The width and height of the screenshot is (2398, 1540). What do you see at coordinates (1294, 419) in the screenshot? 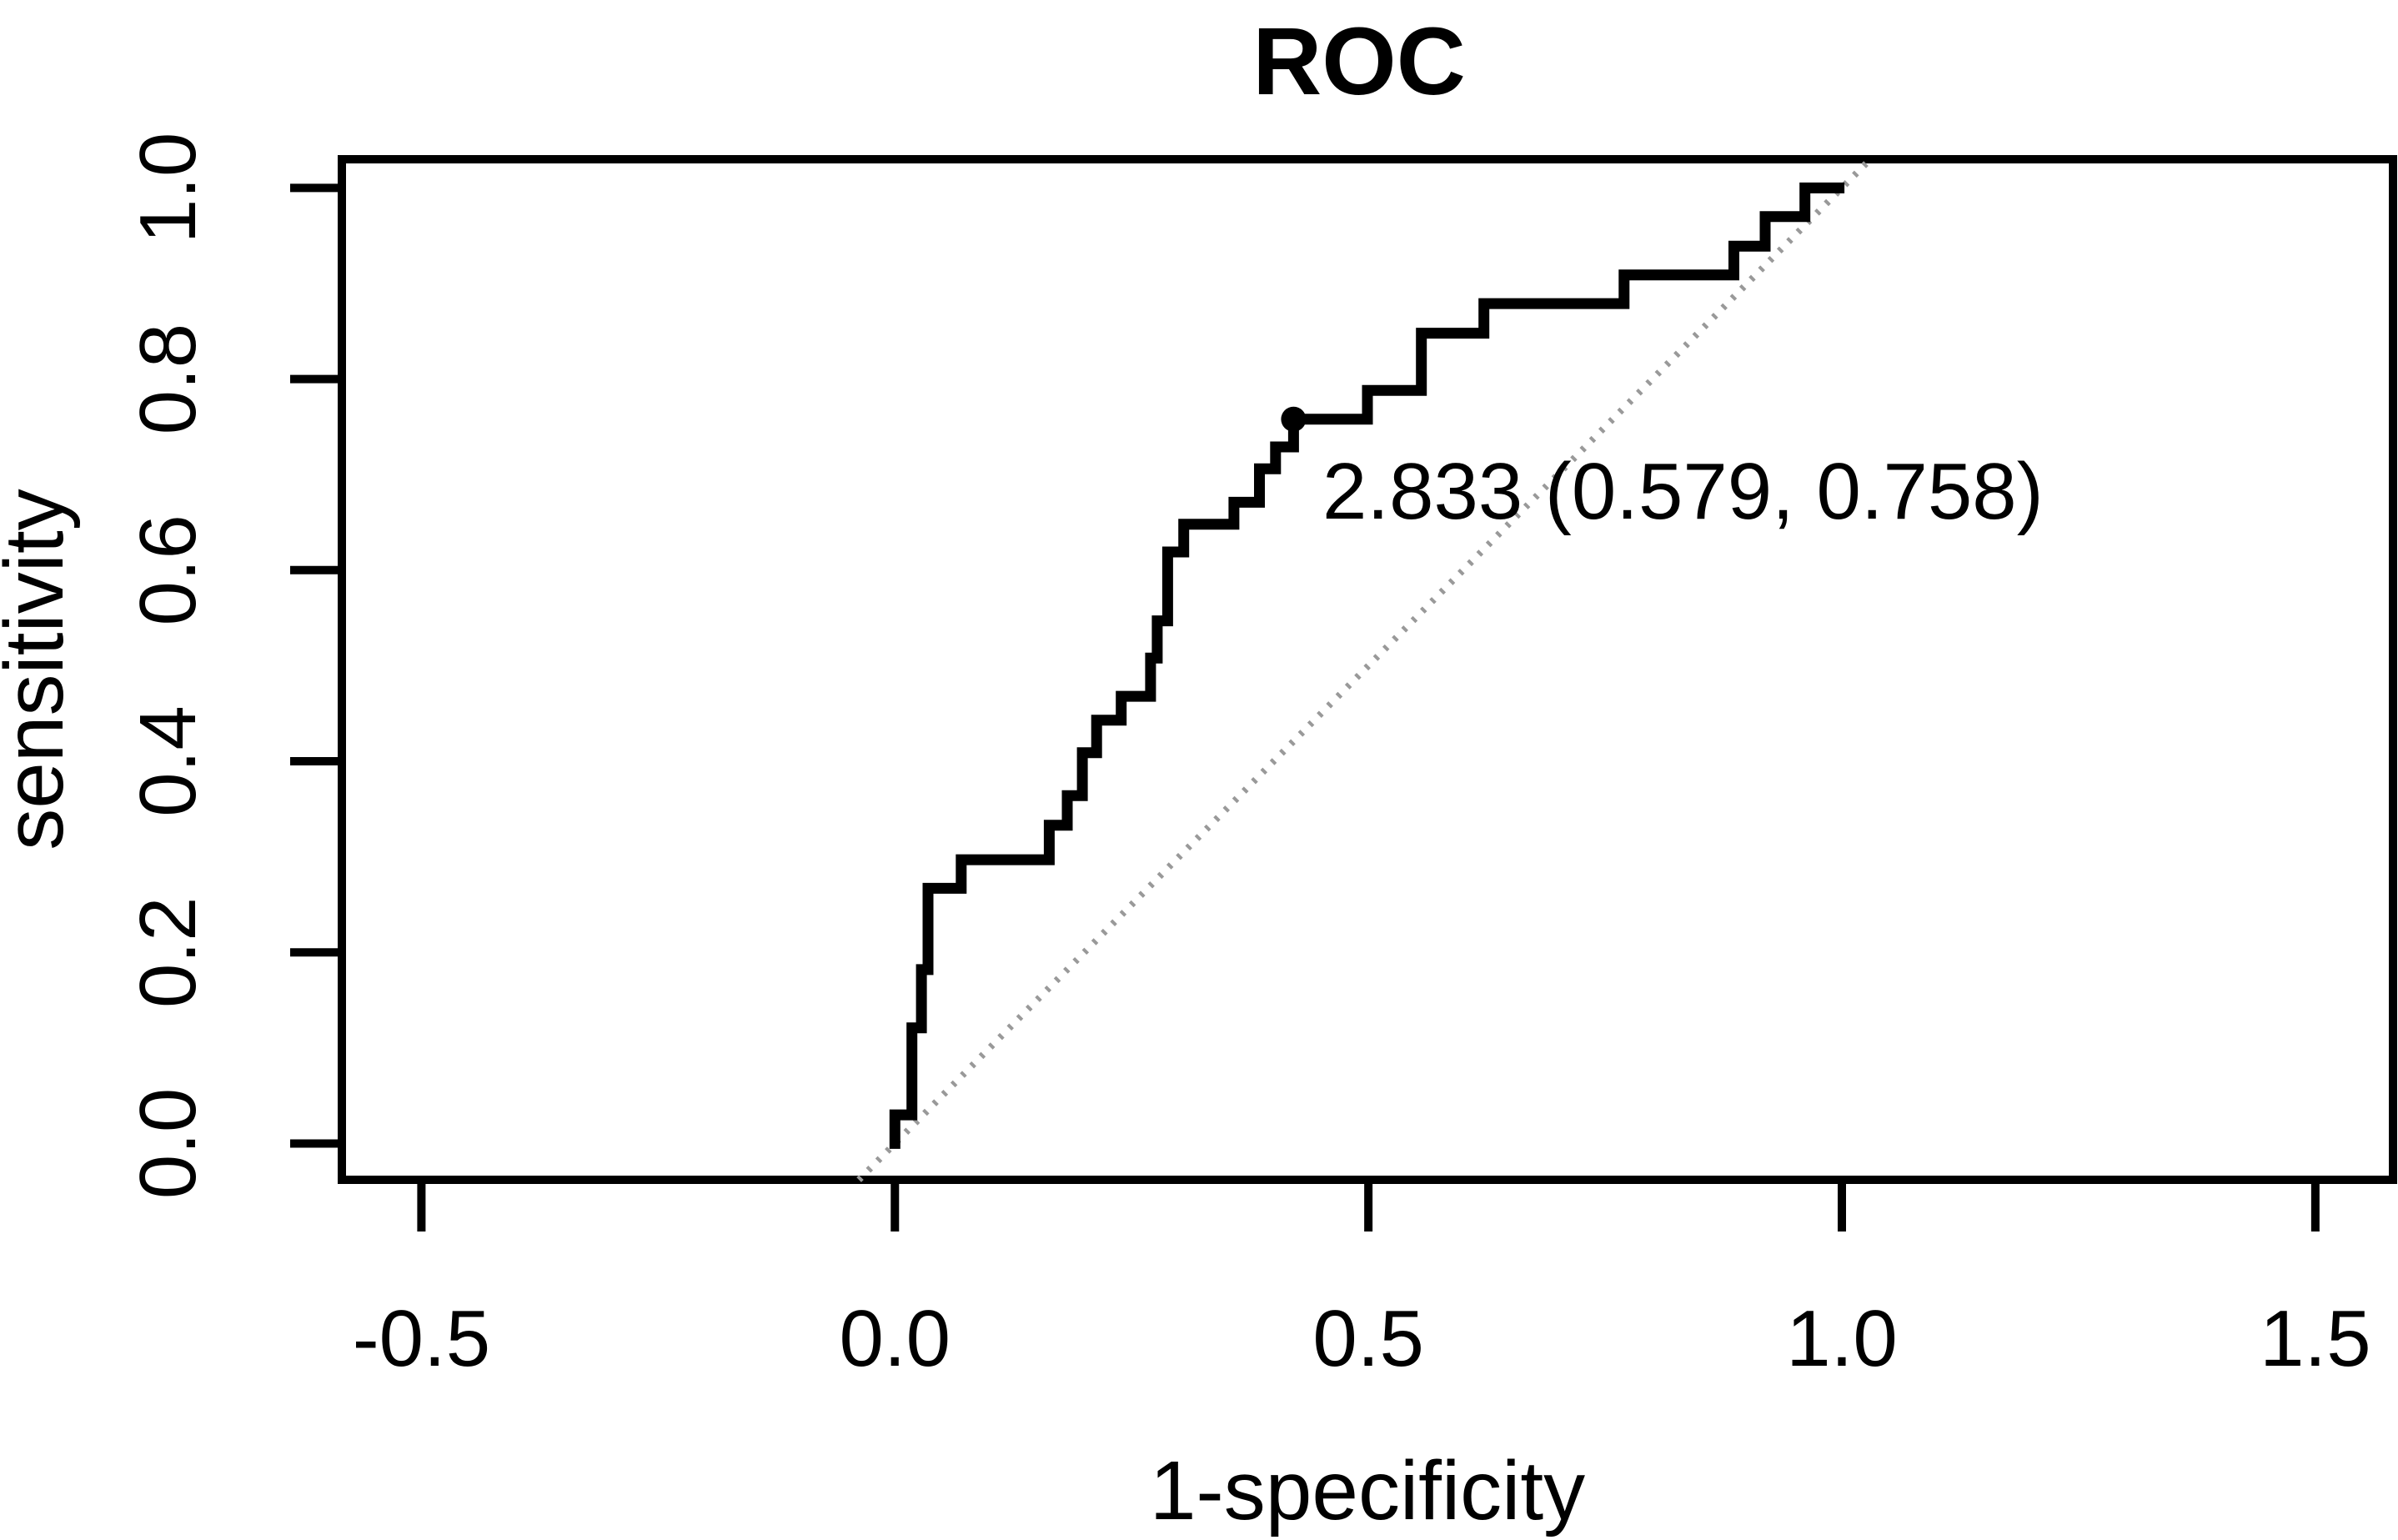
I see `threshold-point-marker` at bounding box center [1294, 419].